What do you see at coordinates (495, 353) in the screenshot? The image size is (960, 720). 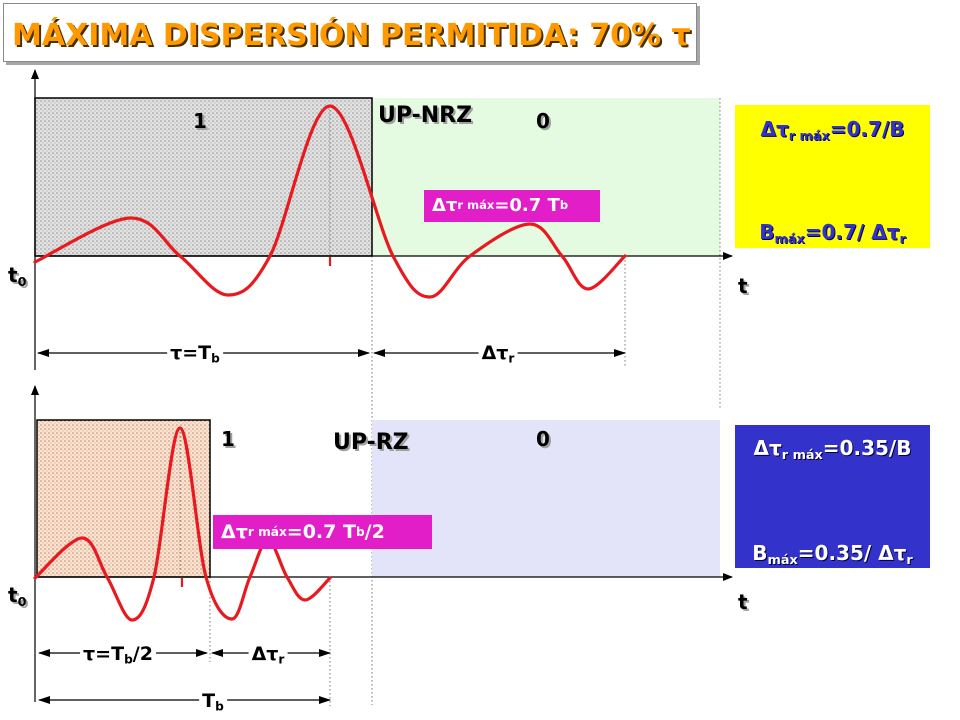 I see `nrz-dispersion-base: Δτ` at bounding box center [495, 353].